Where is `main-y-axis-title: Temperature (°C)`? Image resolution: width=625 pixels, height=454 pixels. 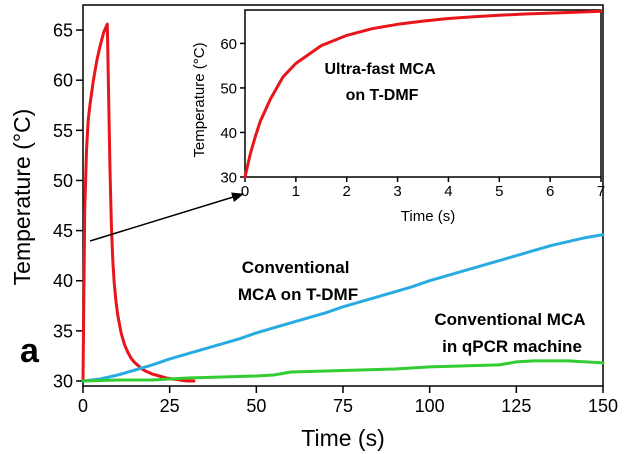 main-y-axis-title: Temperature (°C) is located at coordinates (22, 197).